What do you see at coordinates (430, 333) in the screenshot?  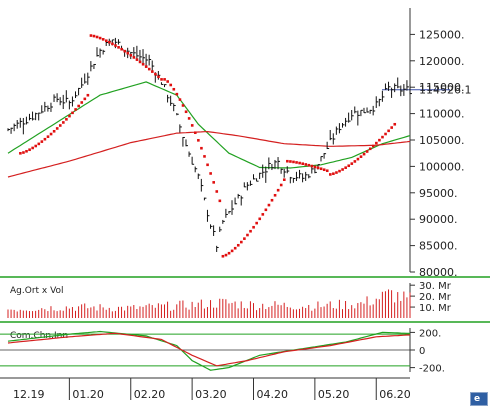 I see `oscillator-tick-label: 200.` at bounding box center [430, 333].